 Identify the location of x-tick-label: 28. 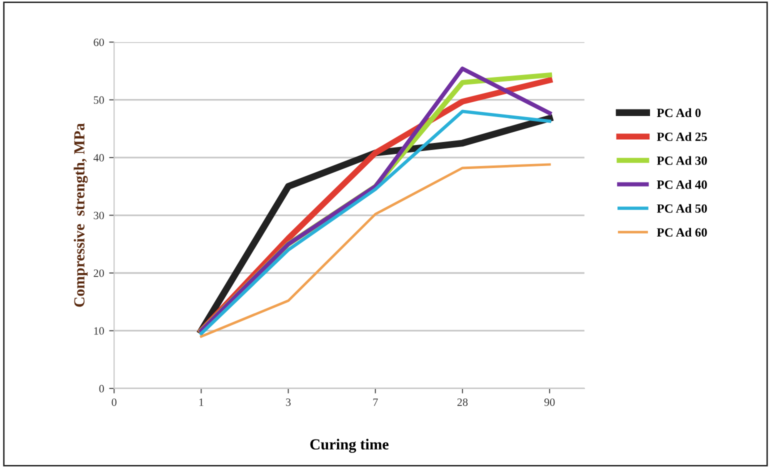
(462, 402).